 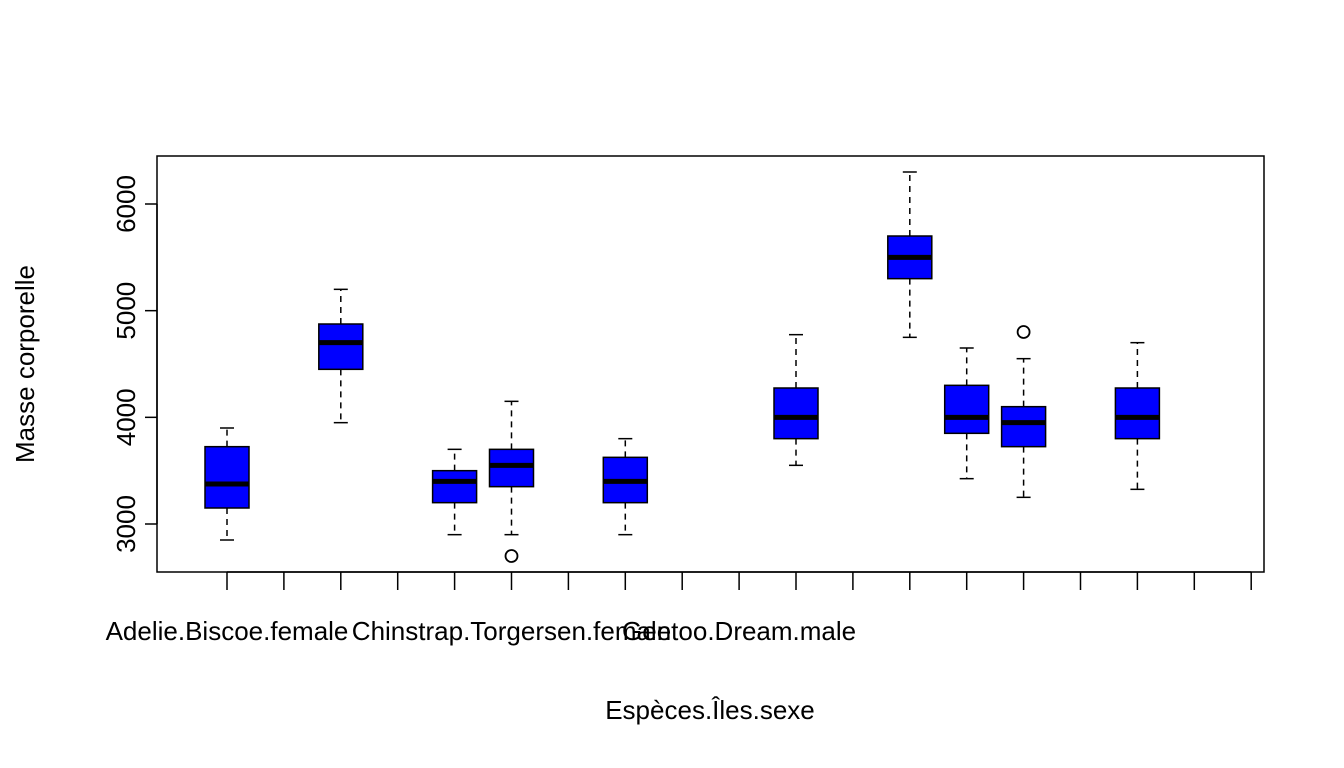 What do you see at coordinates (511, 631) in the screenshot?
I see `x-tick-label: Chinstrap.Torgersen.female` at bounding box center [511, 631].